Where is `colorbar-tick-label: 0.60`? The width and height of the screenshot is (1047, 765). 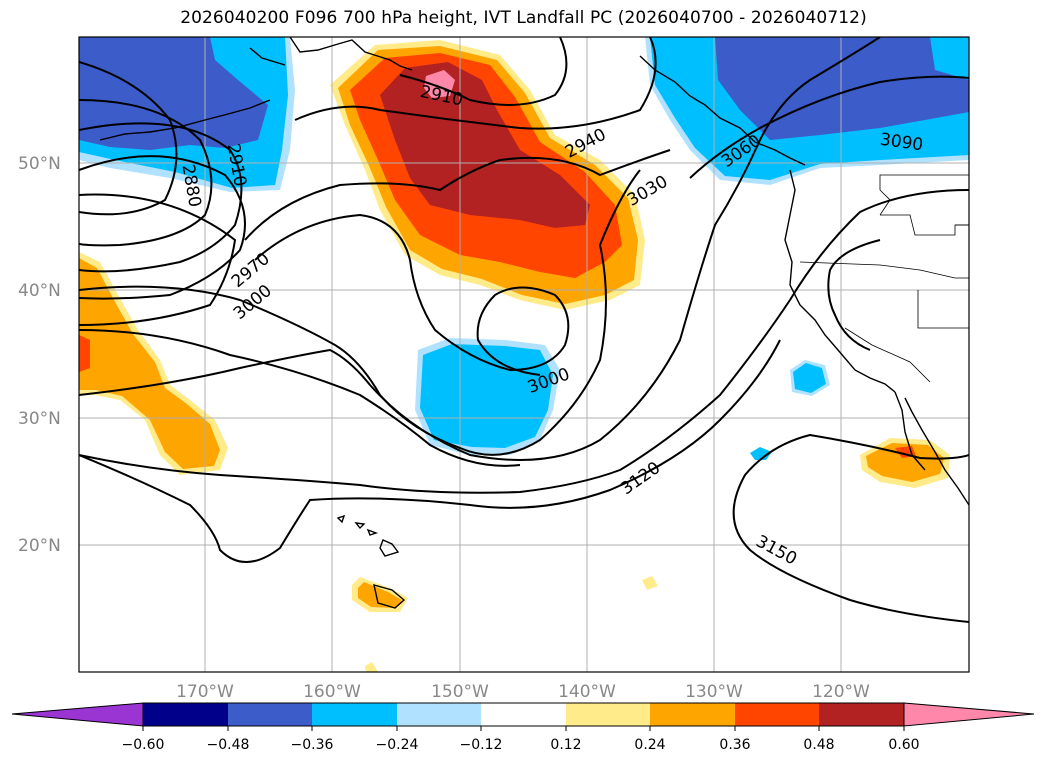 colorbar-tick-label: 0.60 is located at coordinates (903, 745).